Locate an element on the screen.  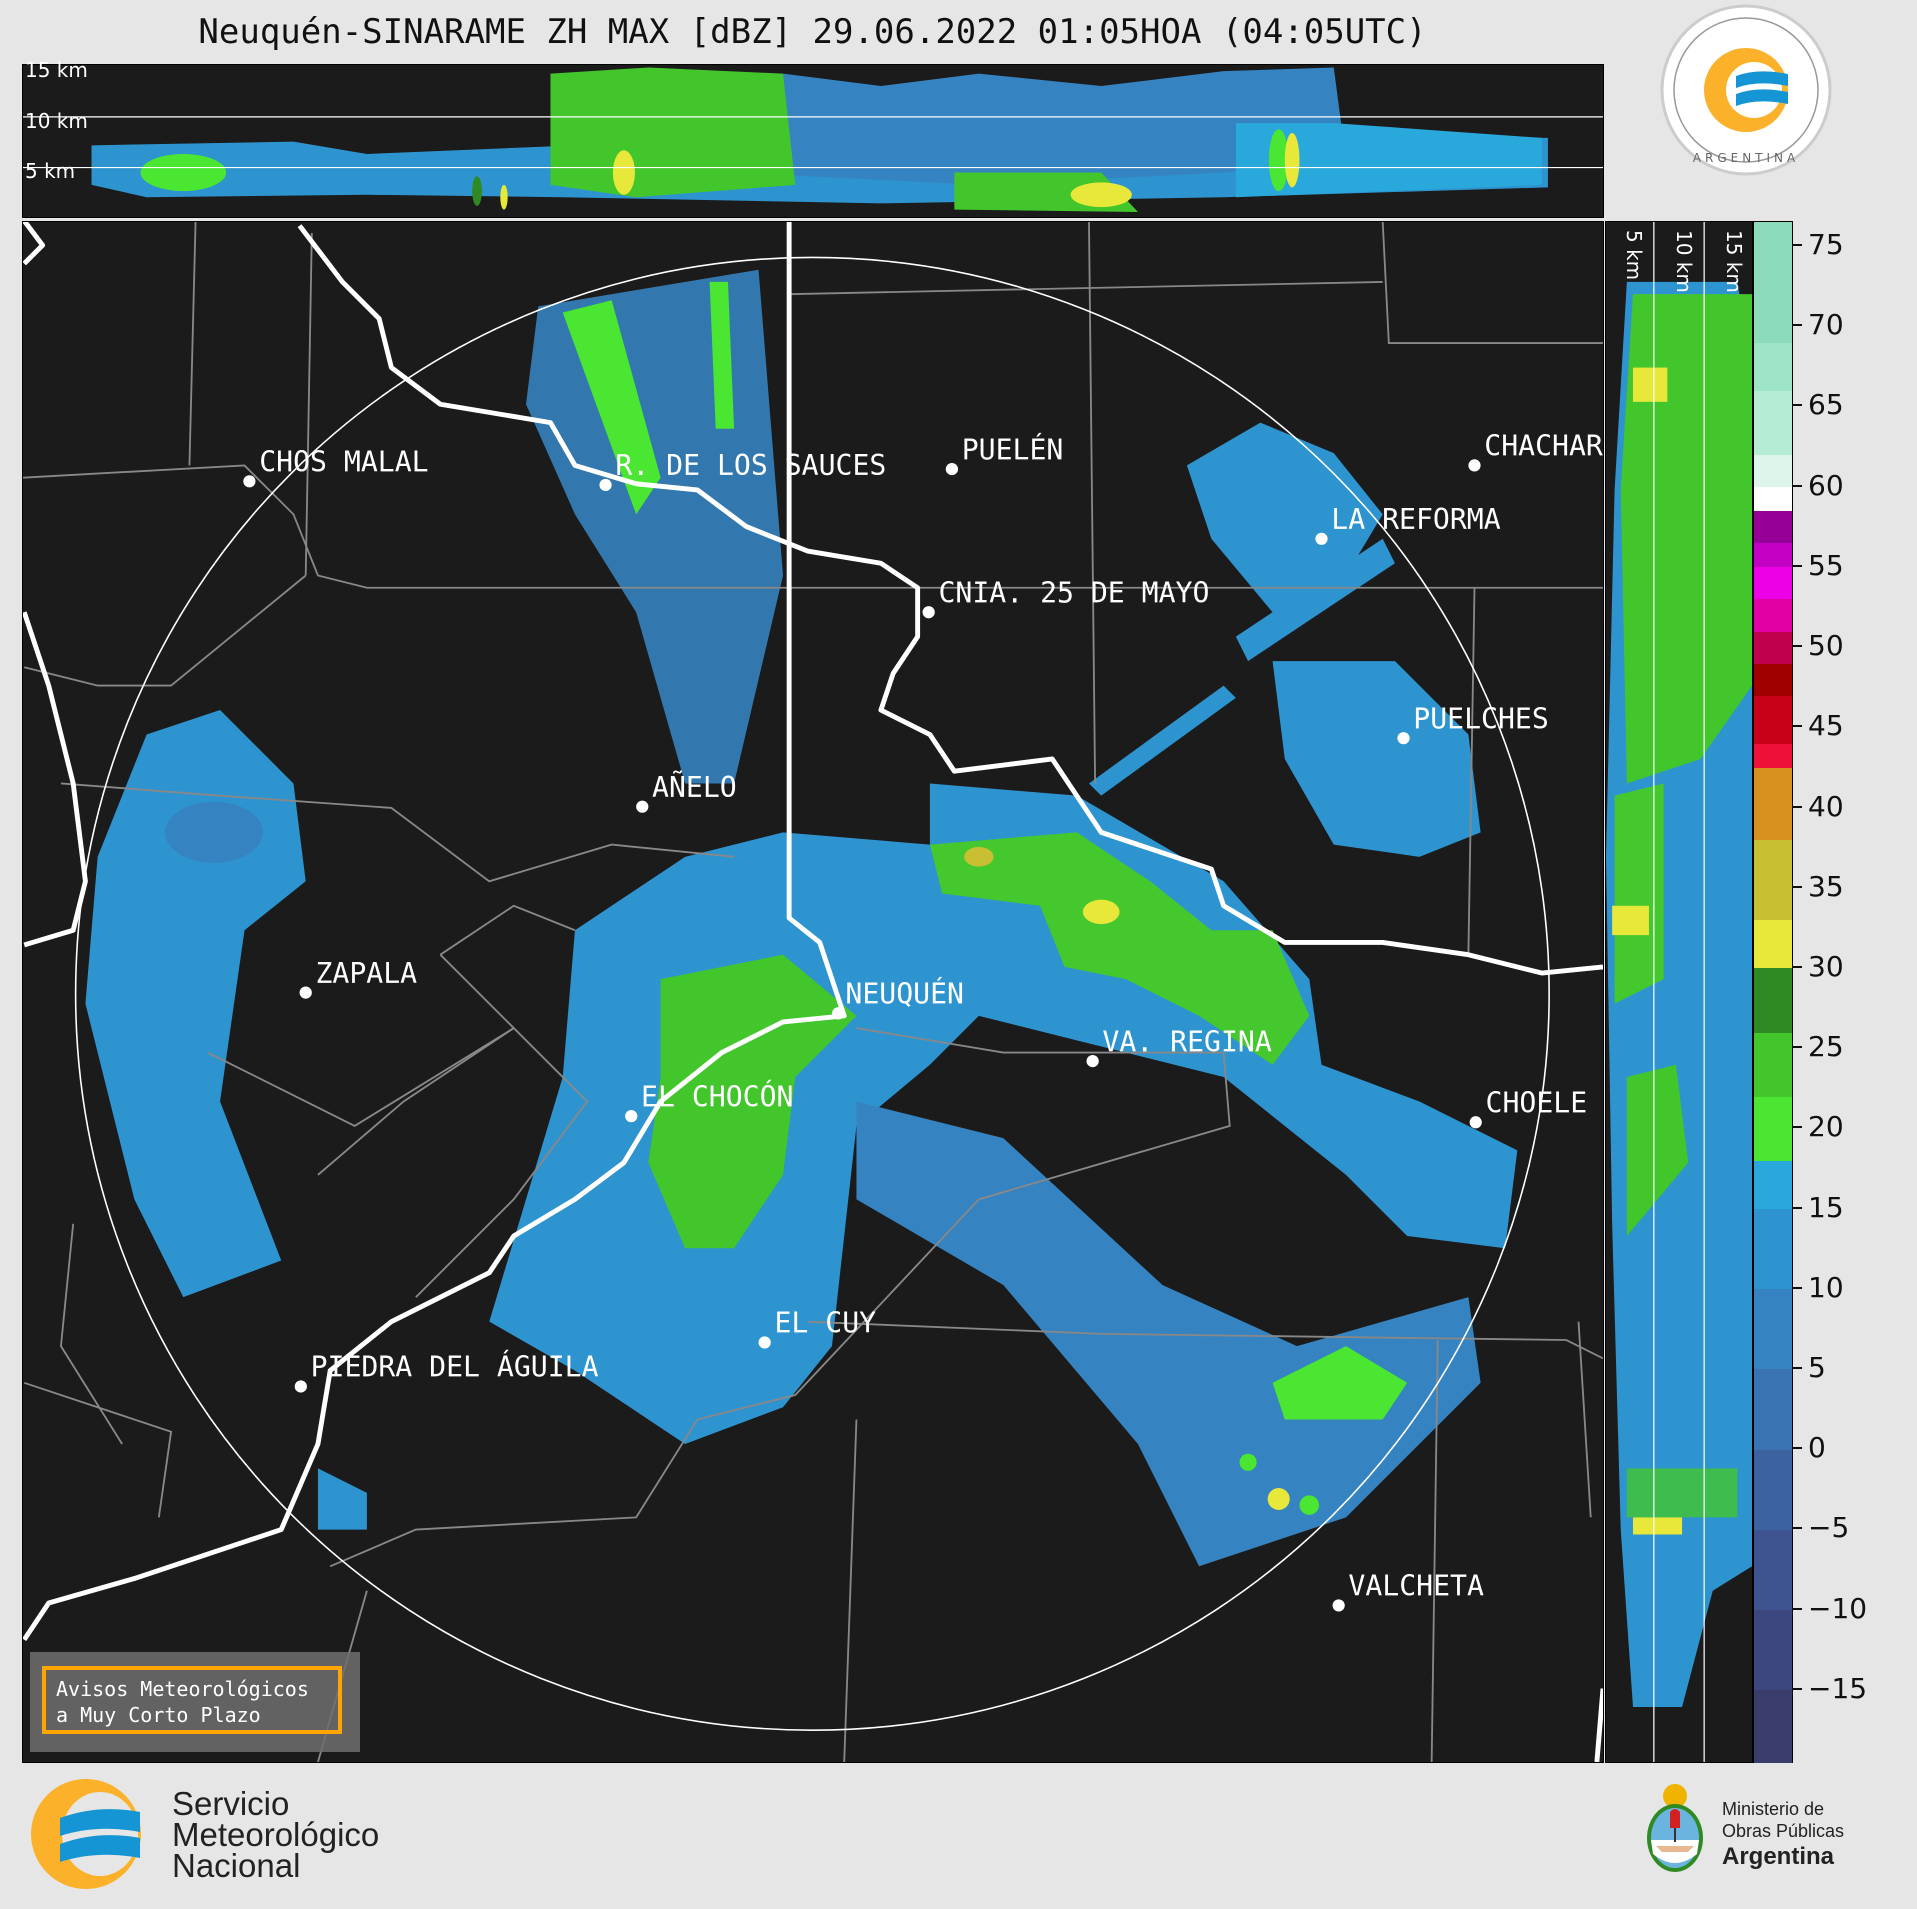
colorbar-tick-label: 30 is located at coordinates (1826, 966).